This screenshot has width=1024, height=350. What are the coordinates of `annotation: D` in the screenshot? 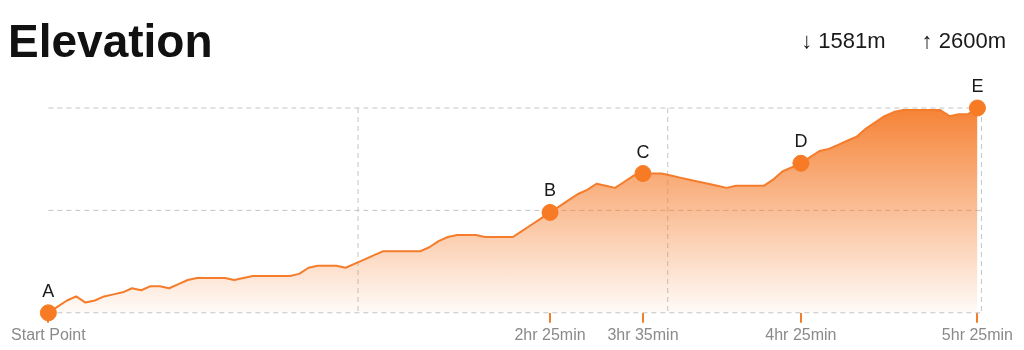 It's located at (801, 141).